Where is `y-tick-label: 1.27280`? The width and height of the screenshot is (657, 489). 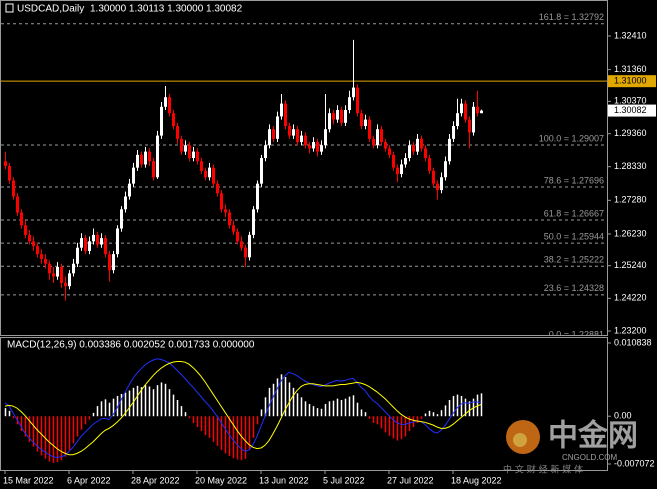
y-tick-label: 1.27280 is located at coordinates (630, 200).